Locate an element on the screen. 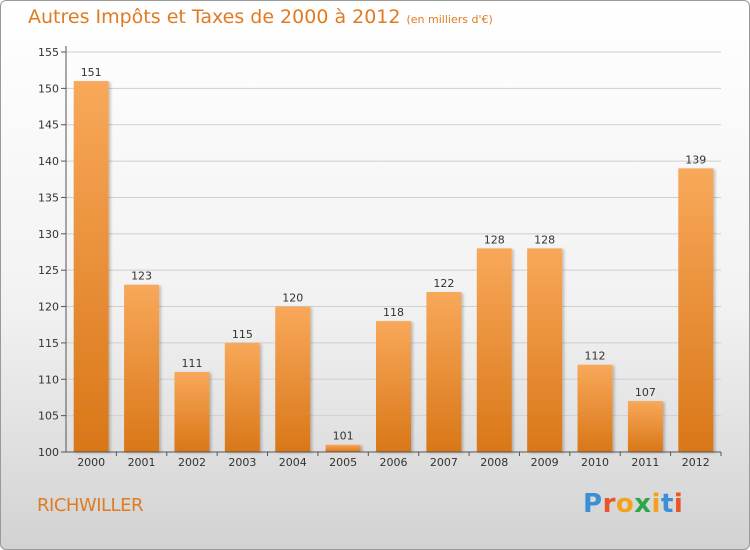 This screenshot has height=550, width=750. bar-value-label: 118 is located at coordinates (393, 312).